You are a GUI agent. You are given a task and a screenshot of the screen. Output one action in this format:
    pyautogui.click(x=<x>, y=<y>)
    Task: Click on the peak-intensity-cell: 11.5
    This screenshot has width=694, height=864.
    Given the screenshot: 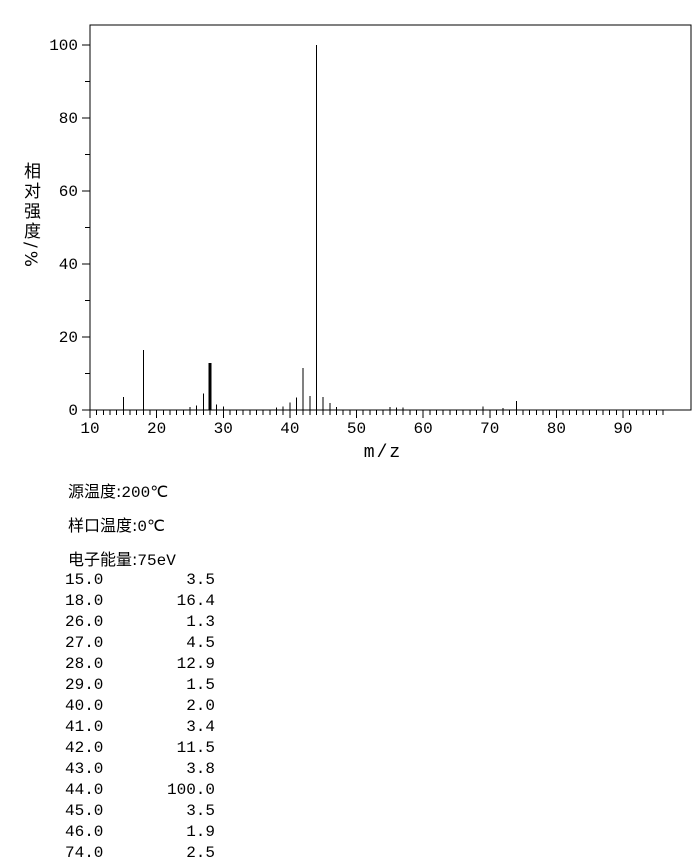 What is the action you would take?
    pyautogui.click(x=195, y=748)
    